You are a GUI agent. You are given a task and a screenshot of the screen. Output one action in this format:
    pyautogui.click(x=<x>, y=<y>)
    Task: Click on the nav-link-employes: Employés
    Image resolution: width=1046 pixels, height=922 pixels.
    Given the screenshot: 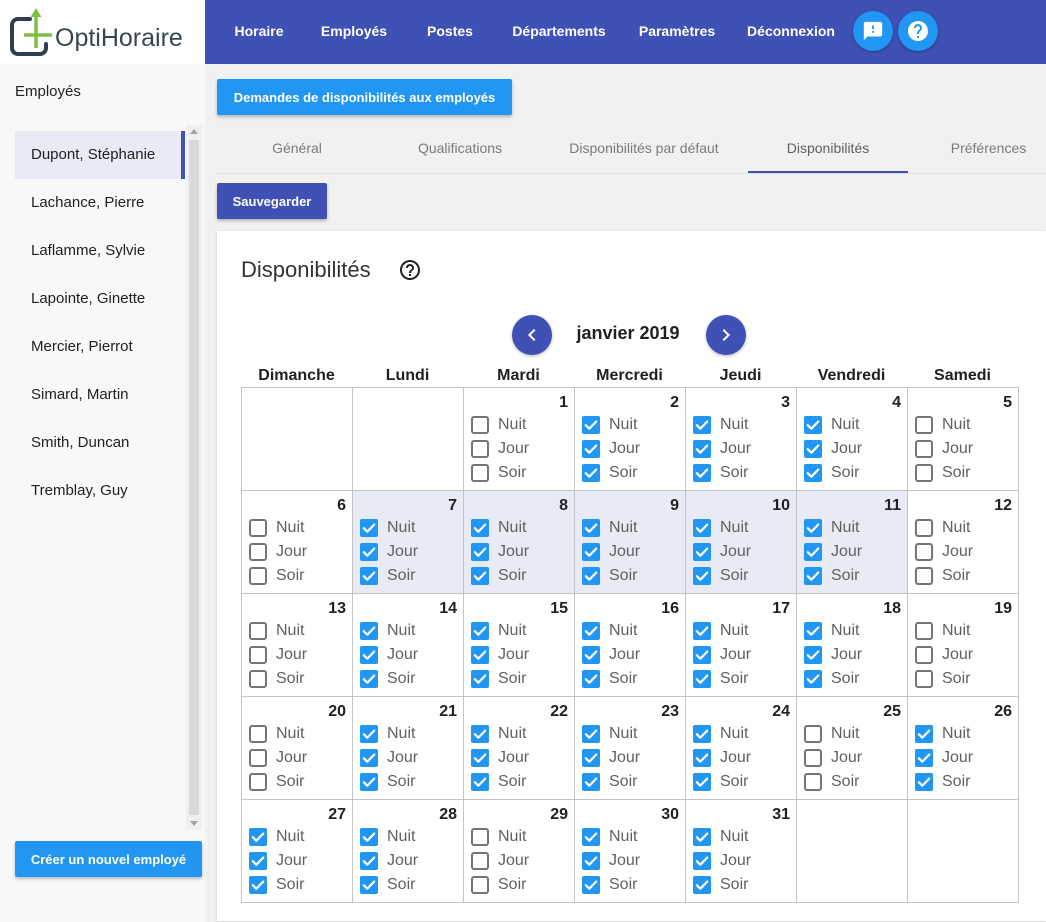 What is the action you would take?
    pyautogui.click(x=354, y=31)
    